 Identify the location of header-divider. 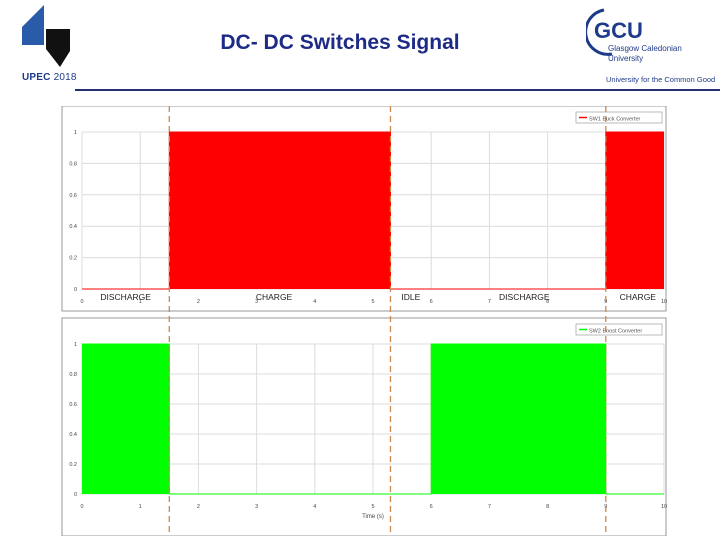
(397, 90).